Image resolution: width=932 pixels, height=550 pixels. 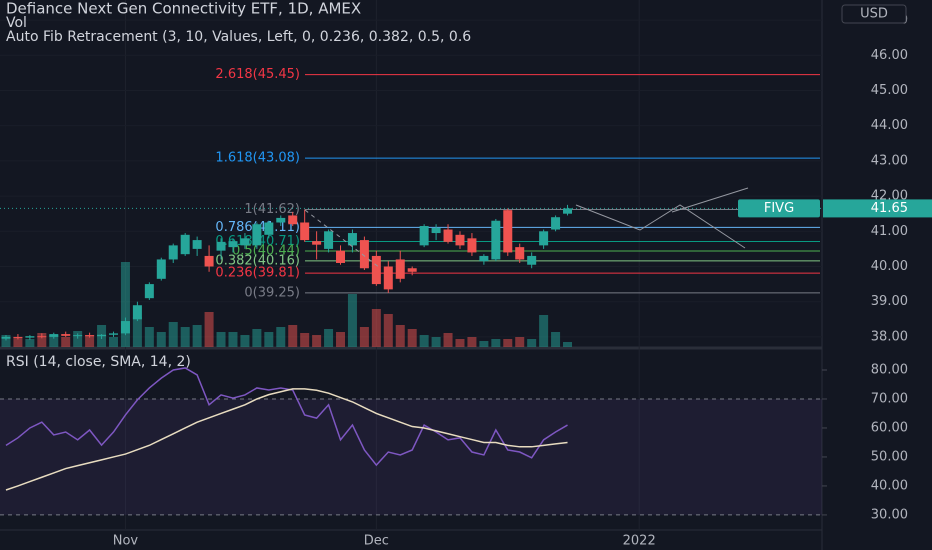 I want to click on symbol-label: FIVG, so click(x=779, y=208).